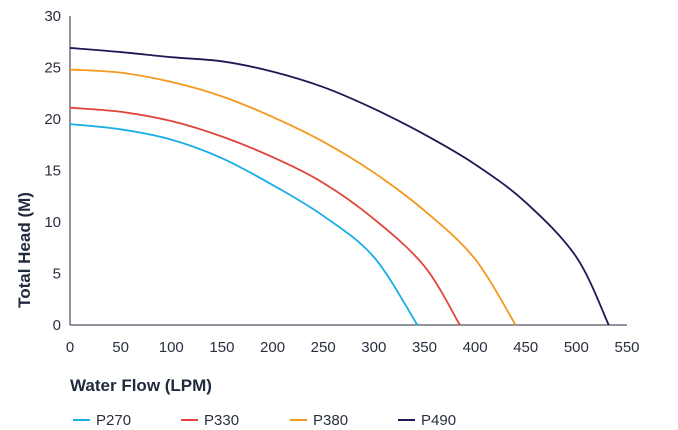  Describe the element at coordinates (626, 347) in the screenshot. I see `x-tick-label: 550` at that location.